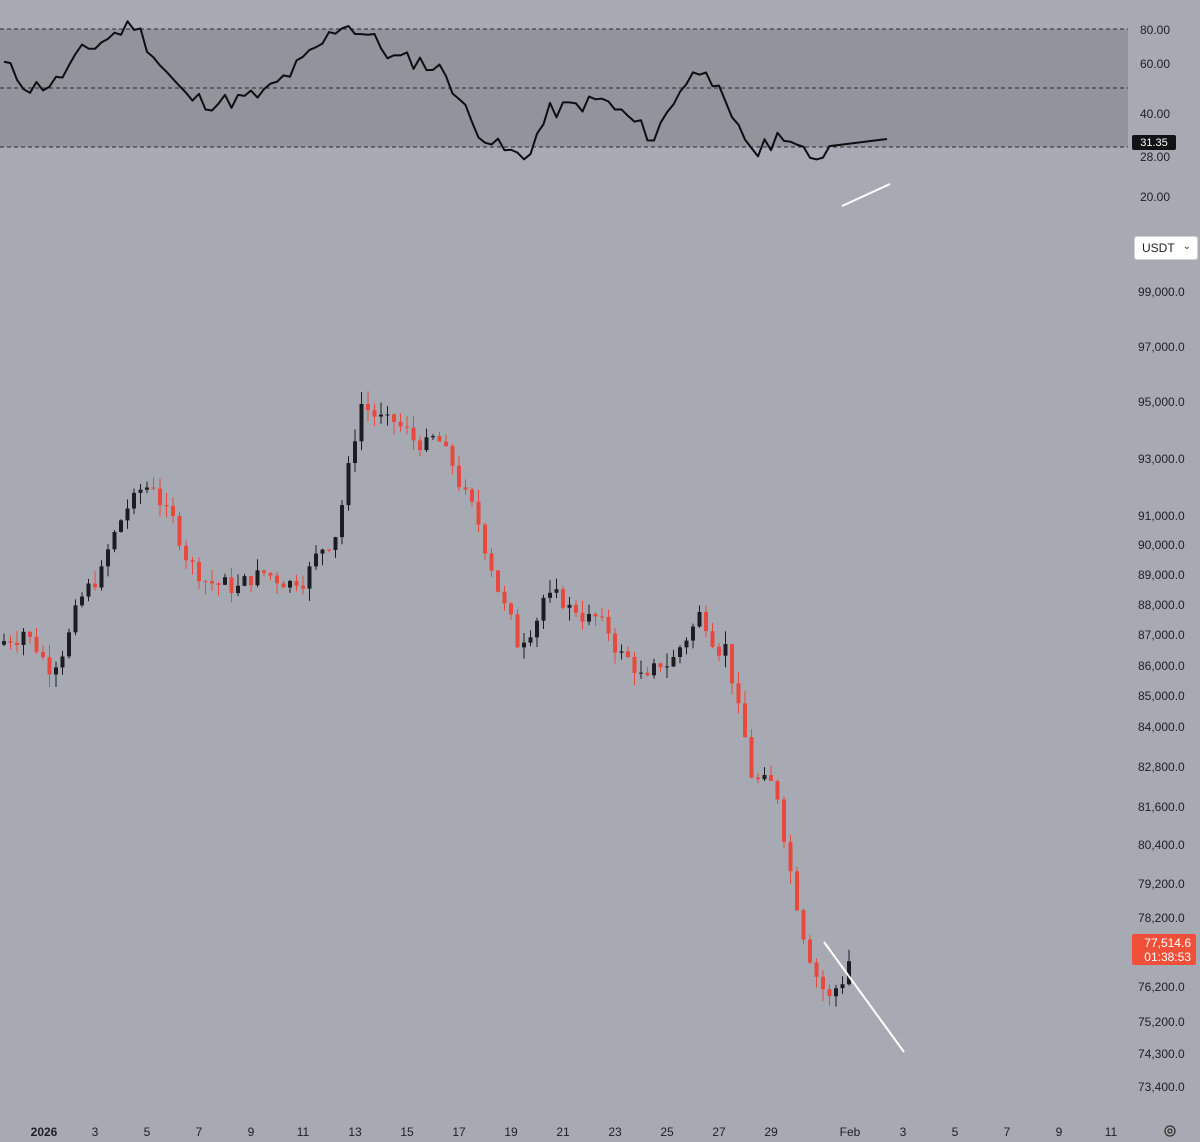 This screenshot has width=1200, height=1142. What do you see at coordinates (1161, 987) in the screenshot?
I see `price-tick-label: 76,200.0` at bounding box center [1161, 987].